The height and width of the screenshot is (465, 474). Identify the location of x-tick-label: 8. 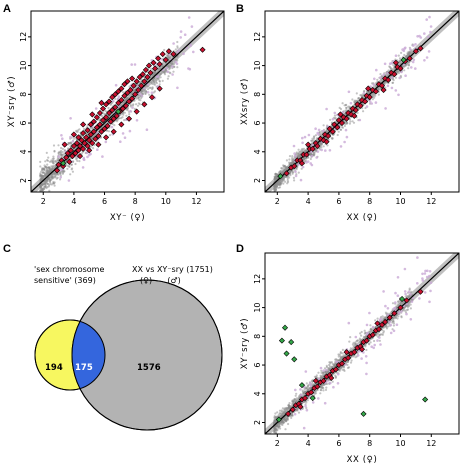
(369, 443).